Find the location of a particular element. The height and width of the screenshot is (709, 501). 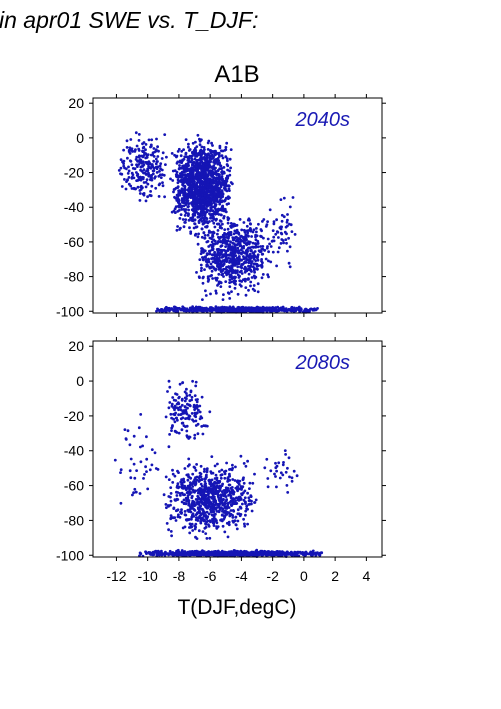

x-tick-label: -6 is located at coordinates (210, 576).